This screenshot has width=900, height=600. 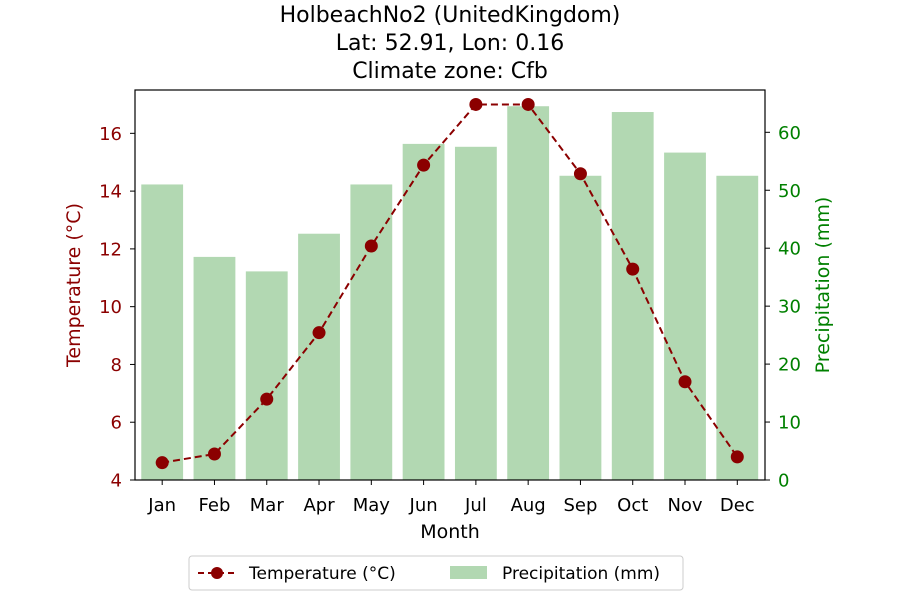 I want to click on x-tick-label: Sep, so click(x=580, y=505).